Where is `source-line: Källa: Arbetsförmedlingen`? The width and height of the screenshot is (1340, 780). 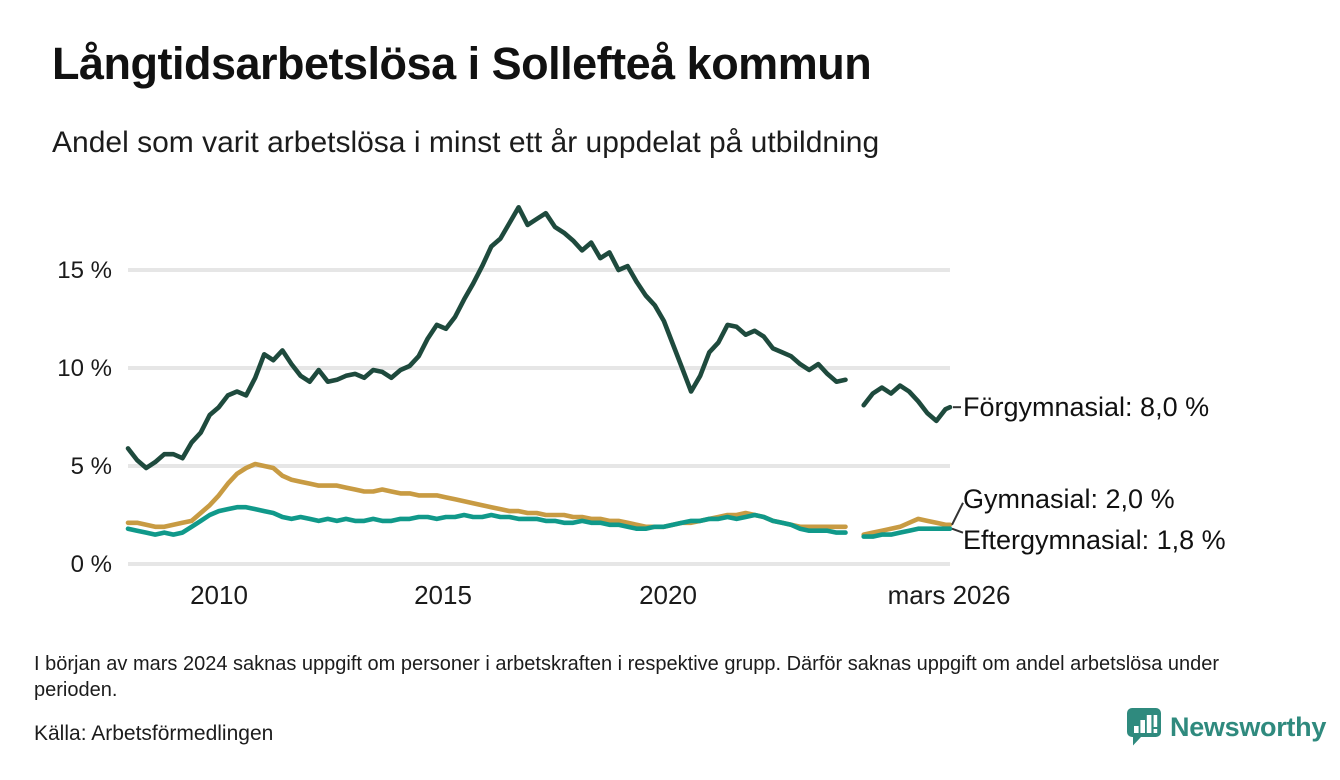 source-line: Källa: Arbetsförmedlingen is located at coordinates (154, 733).